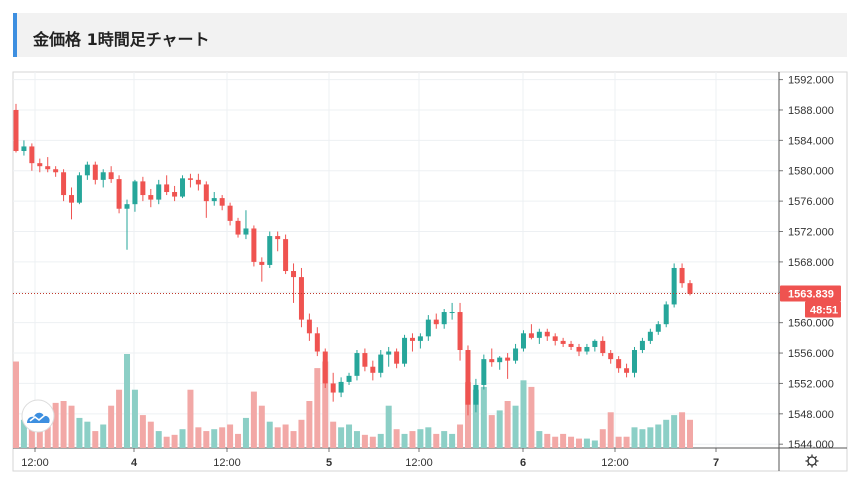 The width and height of the screenshot is (858, 496). What do you see at coordinates (812, 461) in the screenshot?
I see `settings-gear-icon` at bounding box center [812, 461].